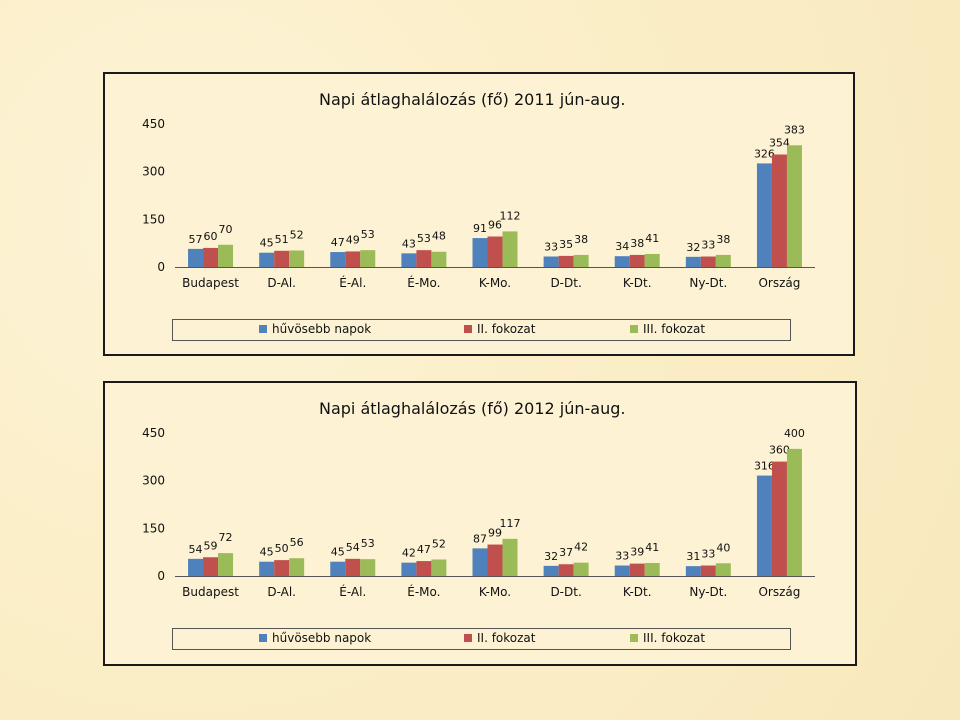 Image resolution: width=960 pixels, height=720 pixels. What do you see at coordinates (510, 215) in the screenshot?
I see `data-label: 112` at bounding box center [510, 215].